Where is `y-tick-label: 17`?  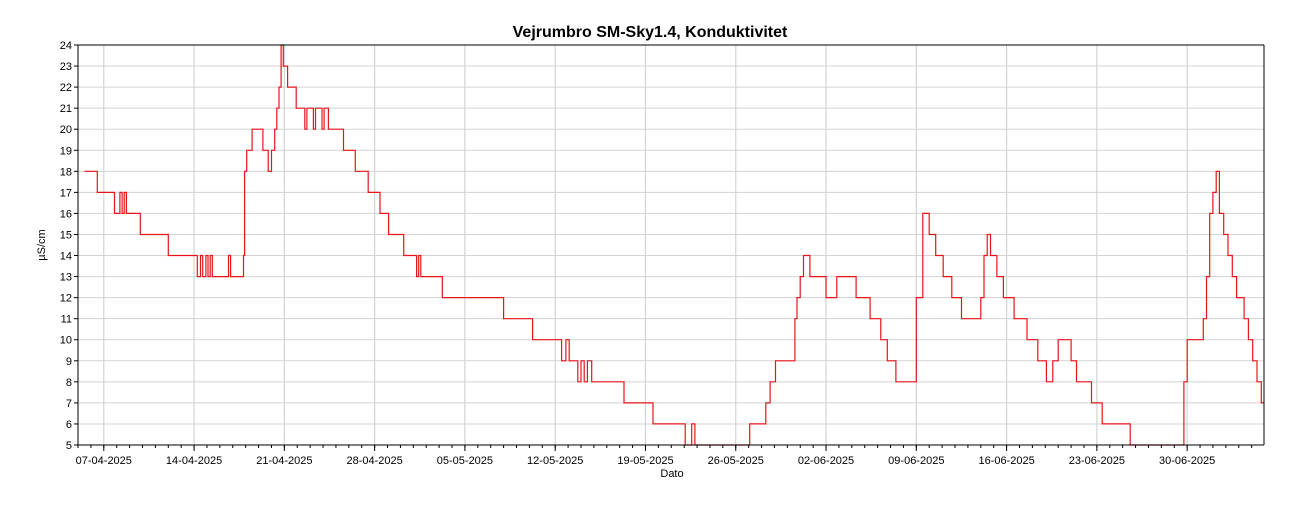
y-tick-label: 17 is located at coordinates (66, 193).